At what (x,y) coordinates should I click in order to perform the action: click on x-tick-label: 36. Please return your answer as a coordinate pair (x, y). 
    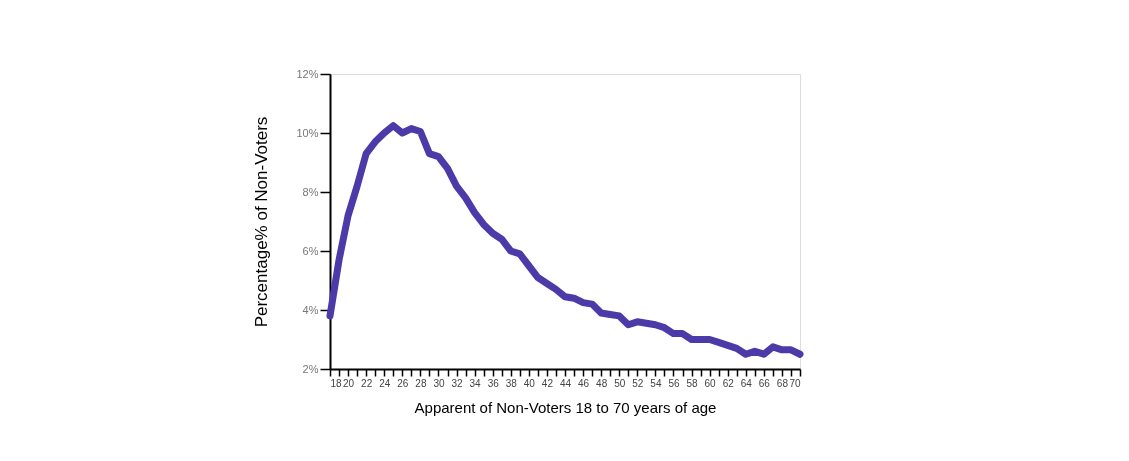
    Looking at the image, I should click on (493, 383).